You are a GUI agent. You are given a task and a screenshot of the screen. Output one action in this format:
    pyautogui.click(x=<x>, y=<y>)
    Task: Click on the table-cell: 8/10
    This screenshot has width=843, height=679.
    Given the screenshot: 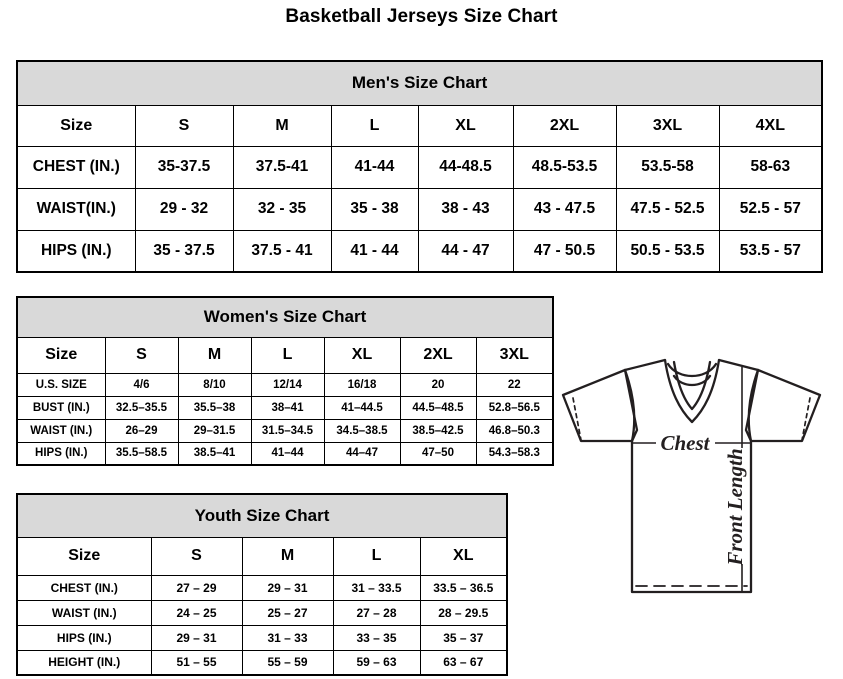 What is the action you would take?
    pyautogui.click(x=214, y=384)
    